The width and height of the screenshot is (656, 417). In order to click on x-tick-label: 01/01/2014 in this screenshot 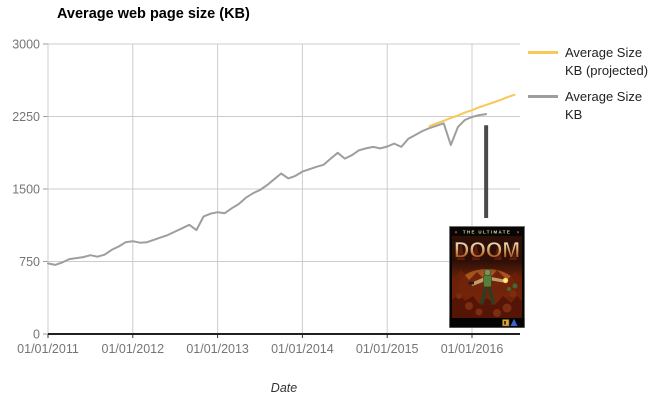, I will do `click(302, 349)`.